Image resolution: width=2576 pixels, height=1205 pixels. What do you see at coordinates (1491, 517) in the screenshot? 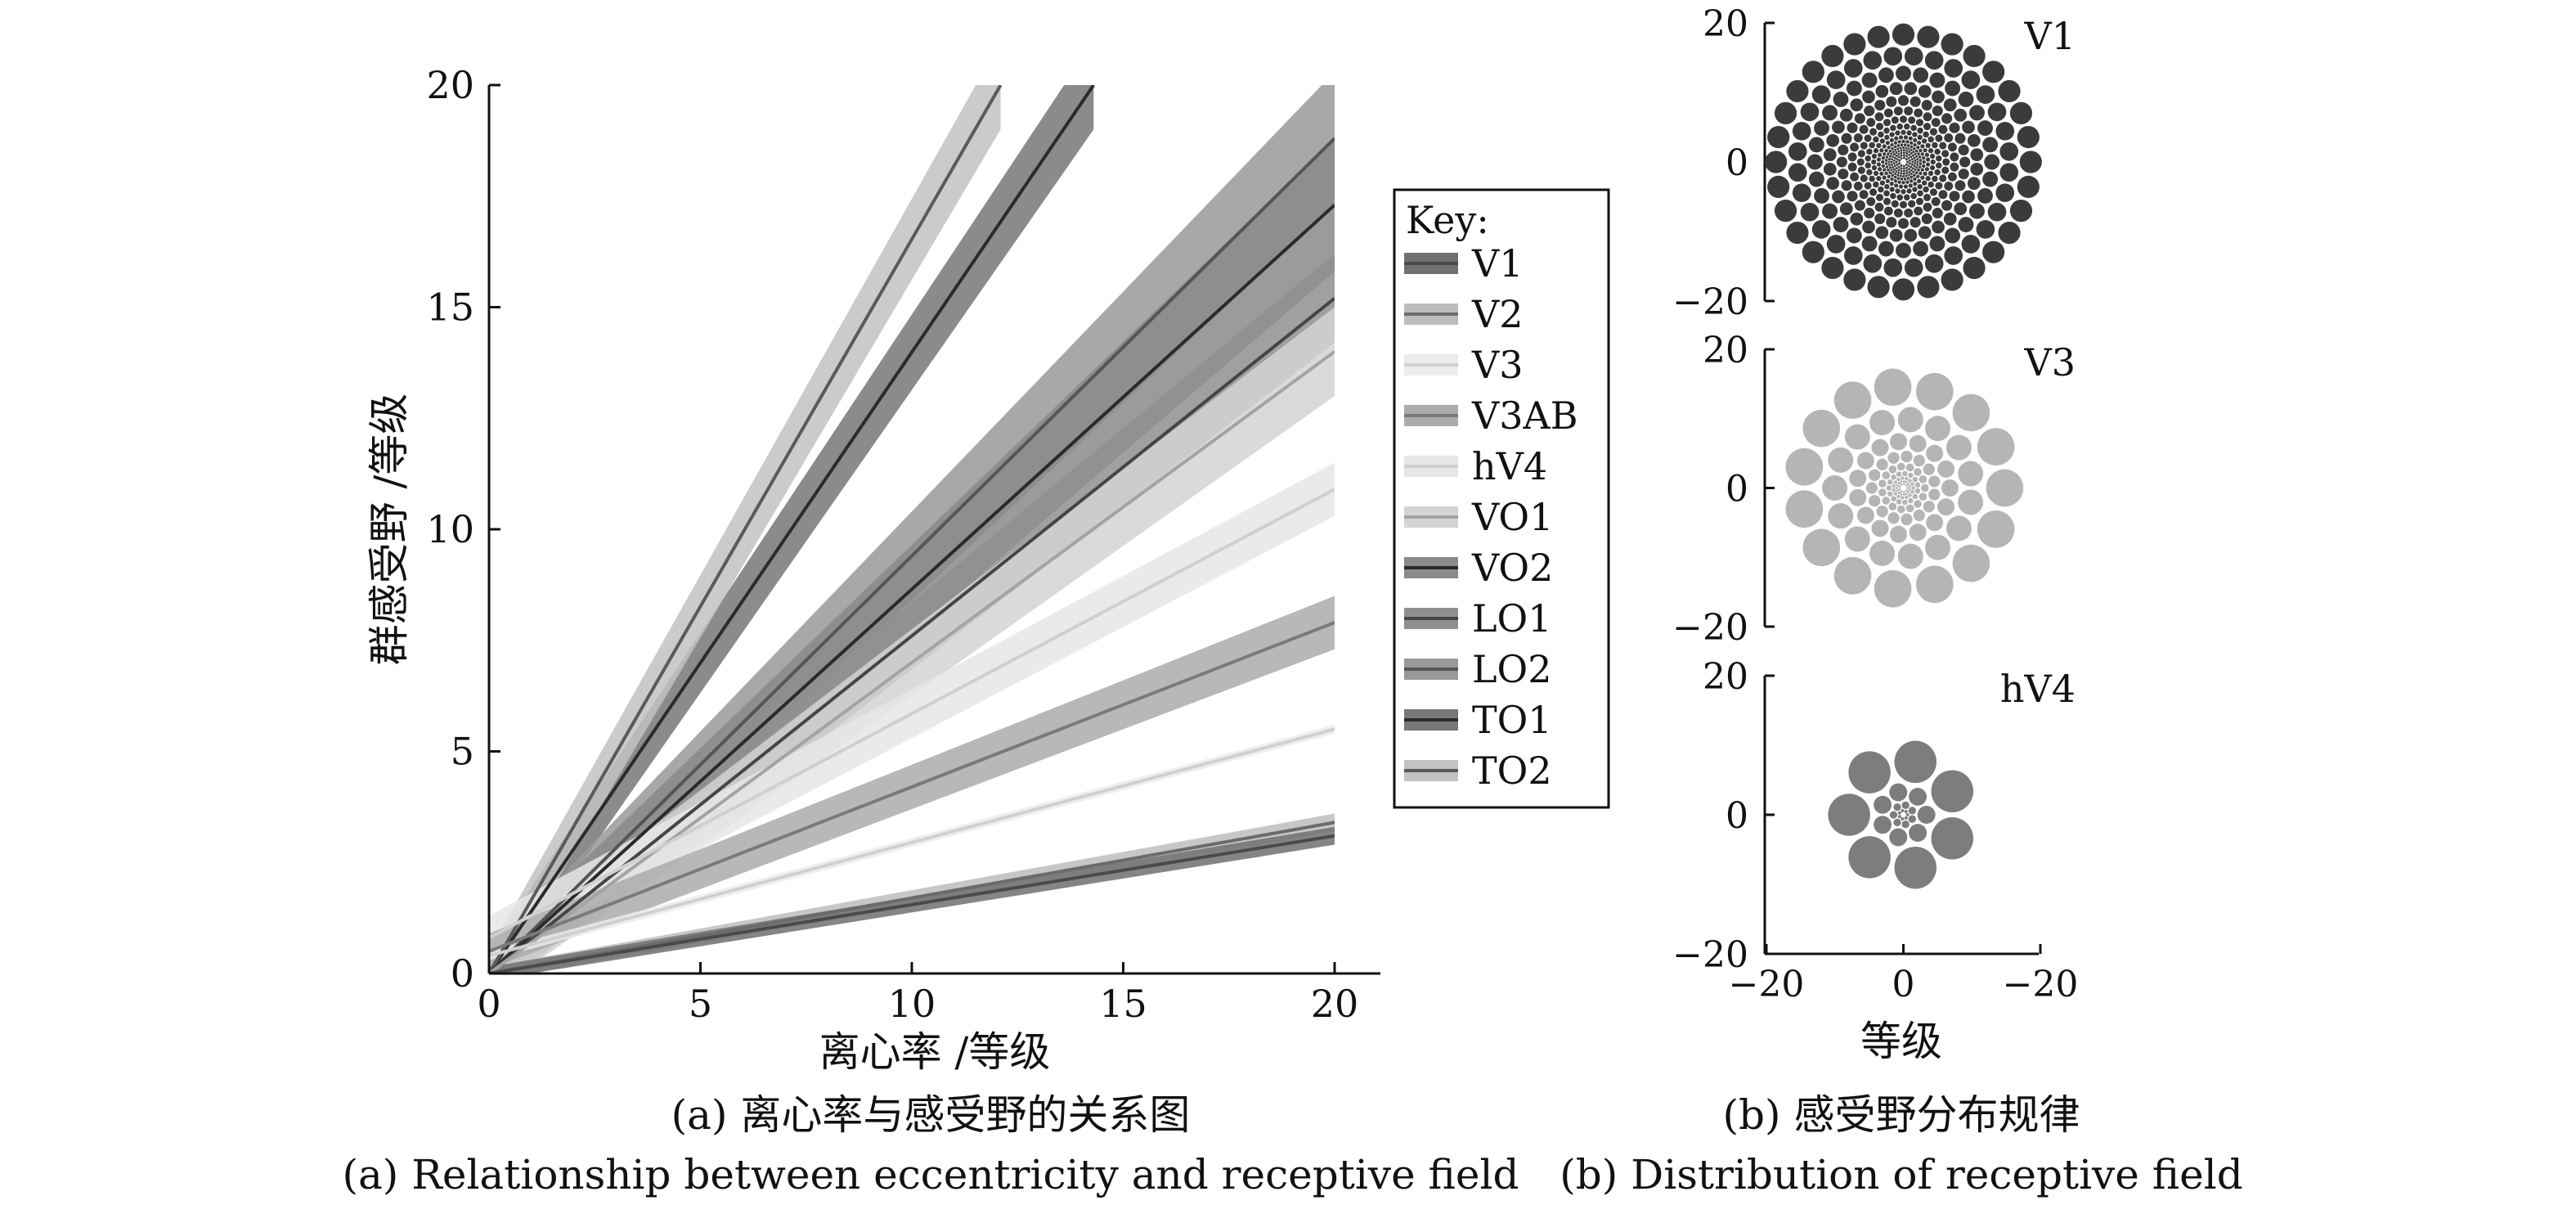
I see `legend-entries: V1 V2 V3 V3AB hV4 VO1 VO2 LO1 LO2 TO1 TO2` at bounding box center [1491, 517].